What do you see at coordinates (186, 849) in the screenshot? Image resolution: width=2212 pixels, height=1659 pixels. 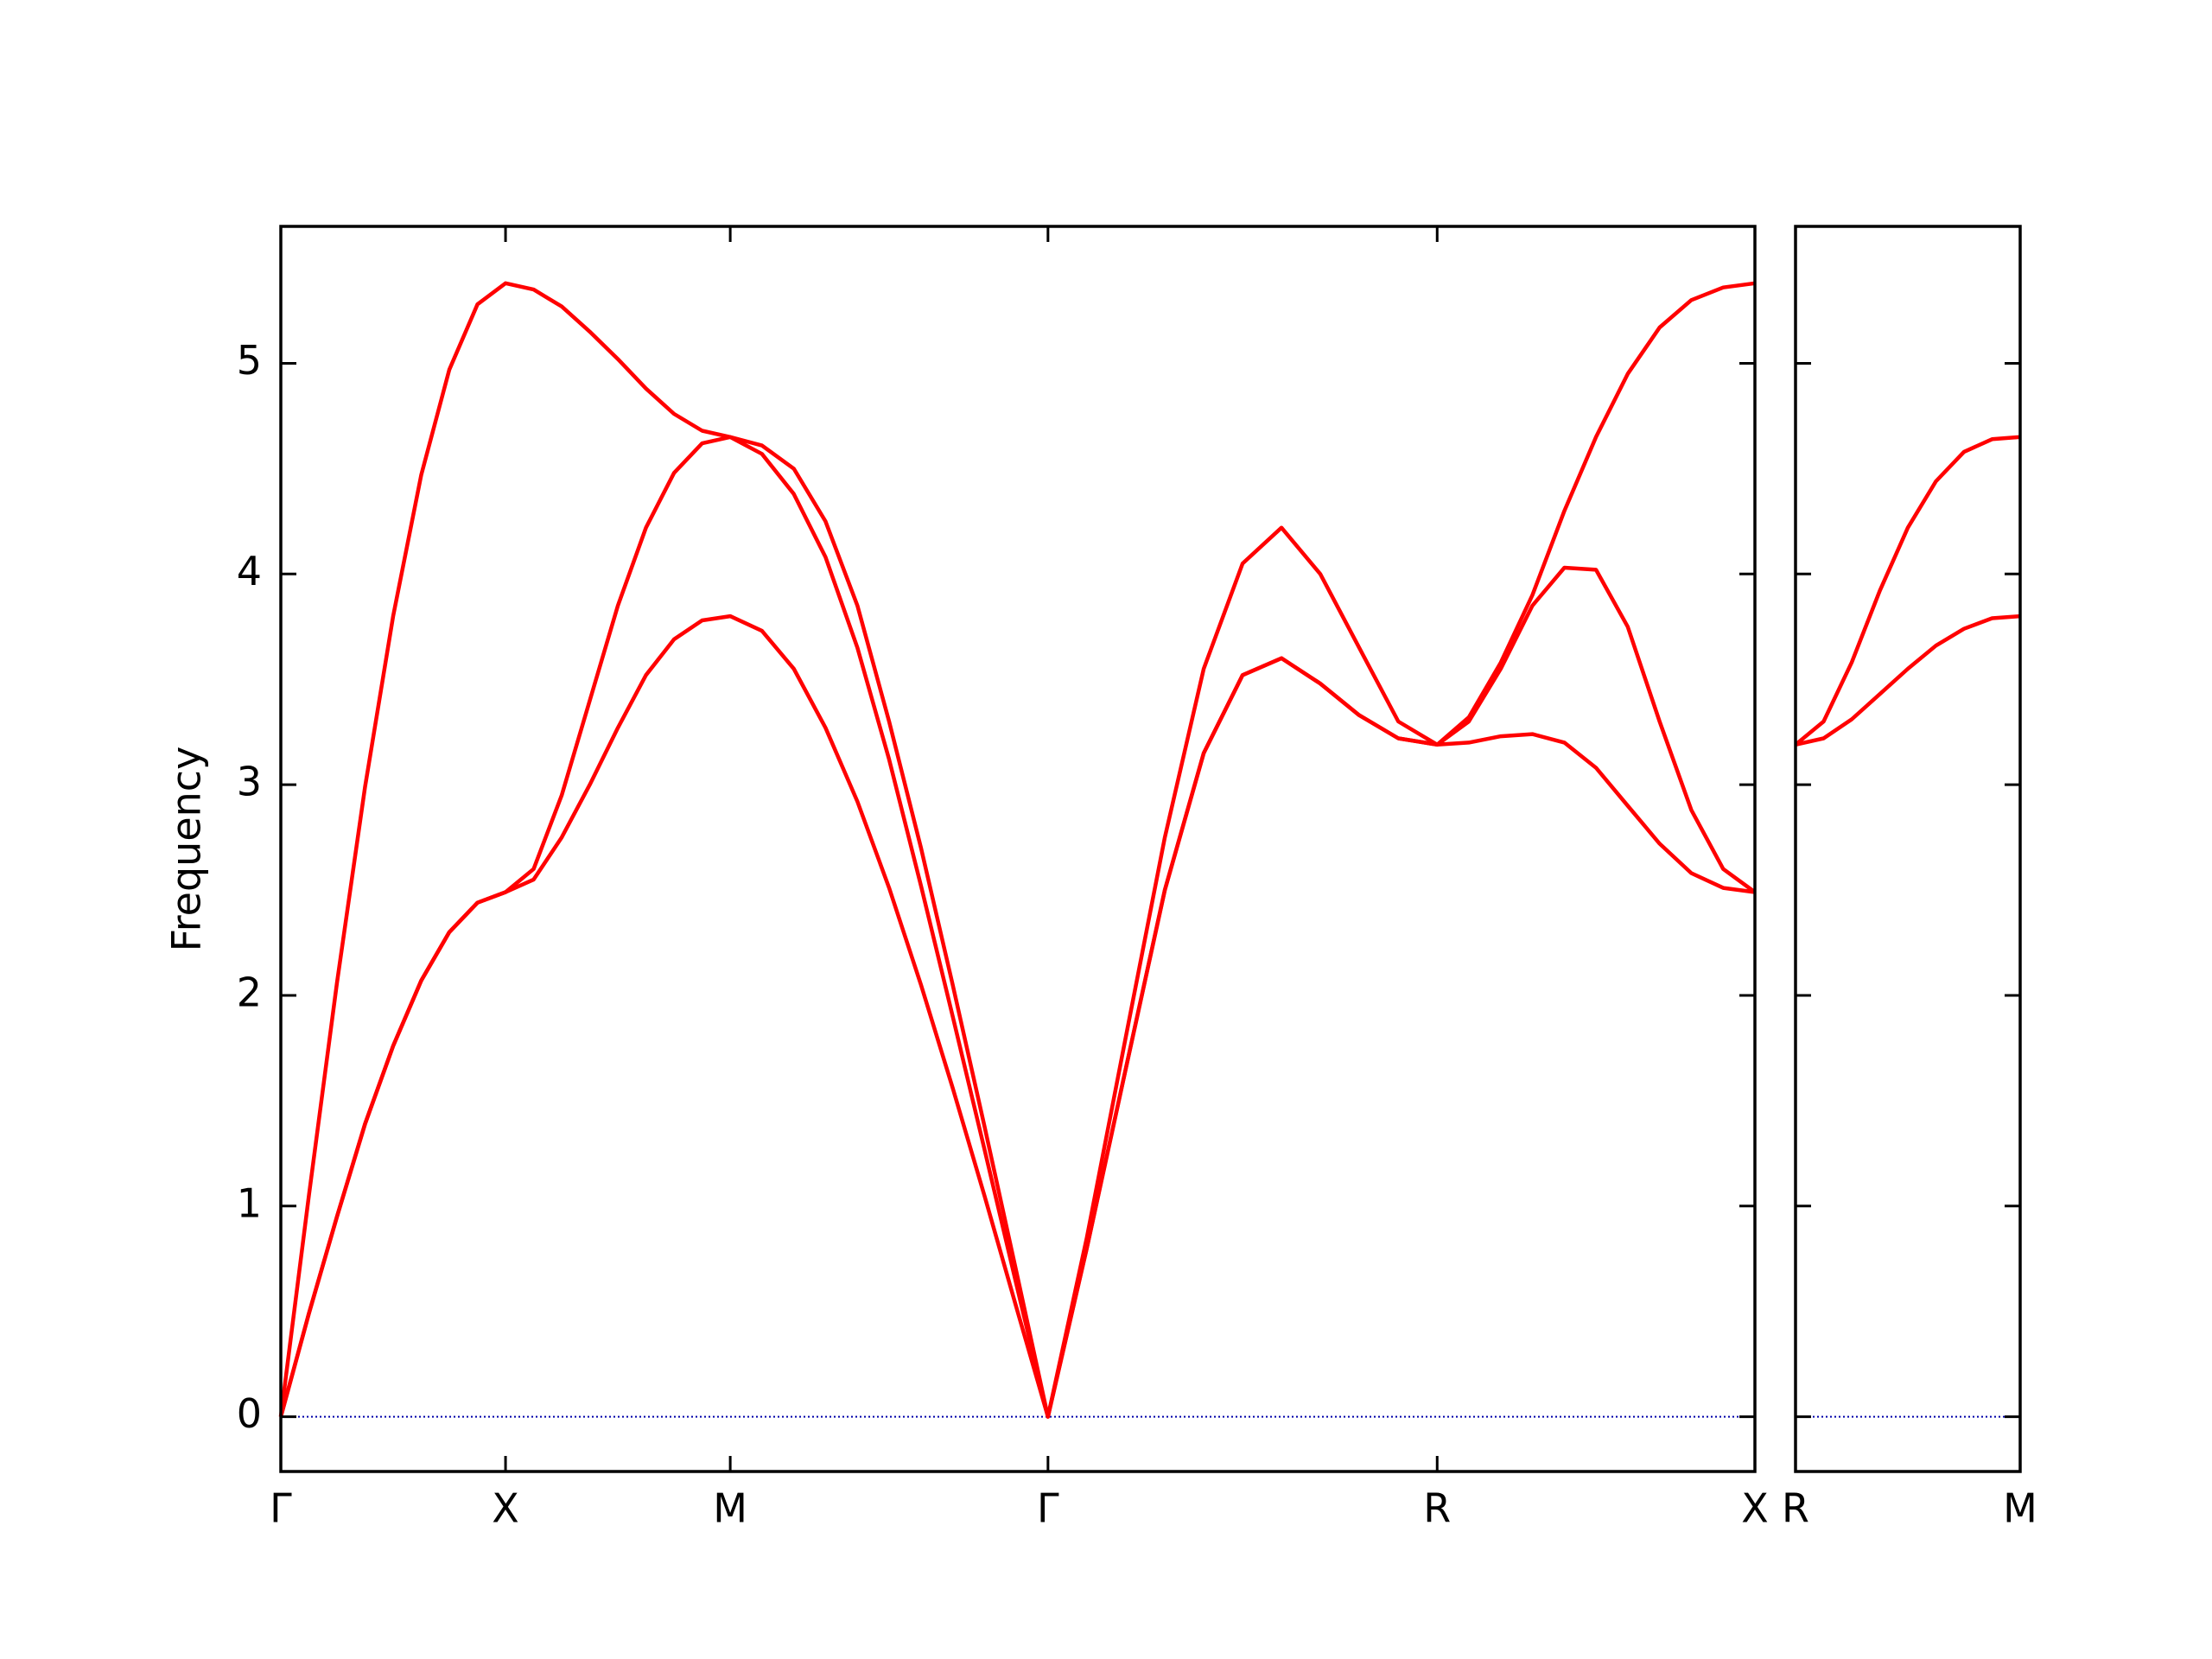 I see `y-axis-label: Frequency` at bounding box center [186, 849].